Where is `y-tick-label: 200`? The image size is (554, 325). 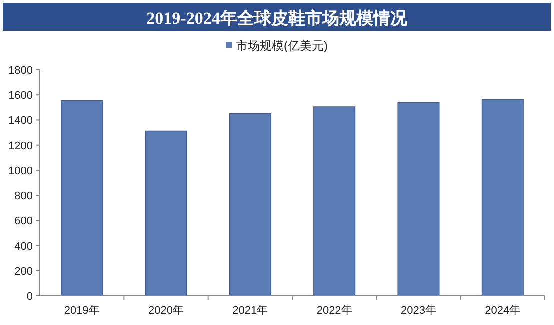
y-tick-label: 200 is located at coordinates (23, 272).